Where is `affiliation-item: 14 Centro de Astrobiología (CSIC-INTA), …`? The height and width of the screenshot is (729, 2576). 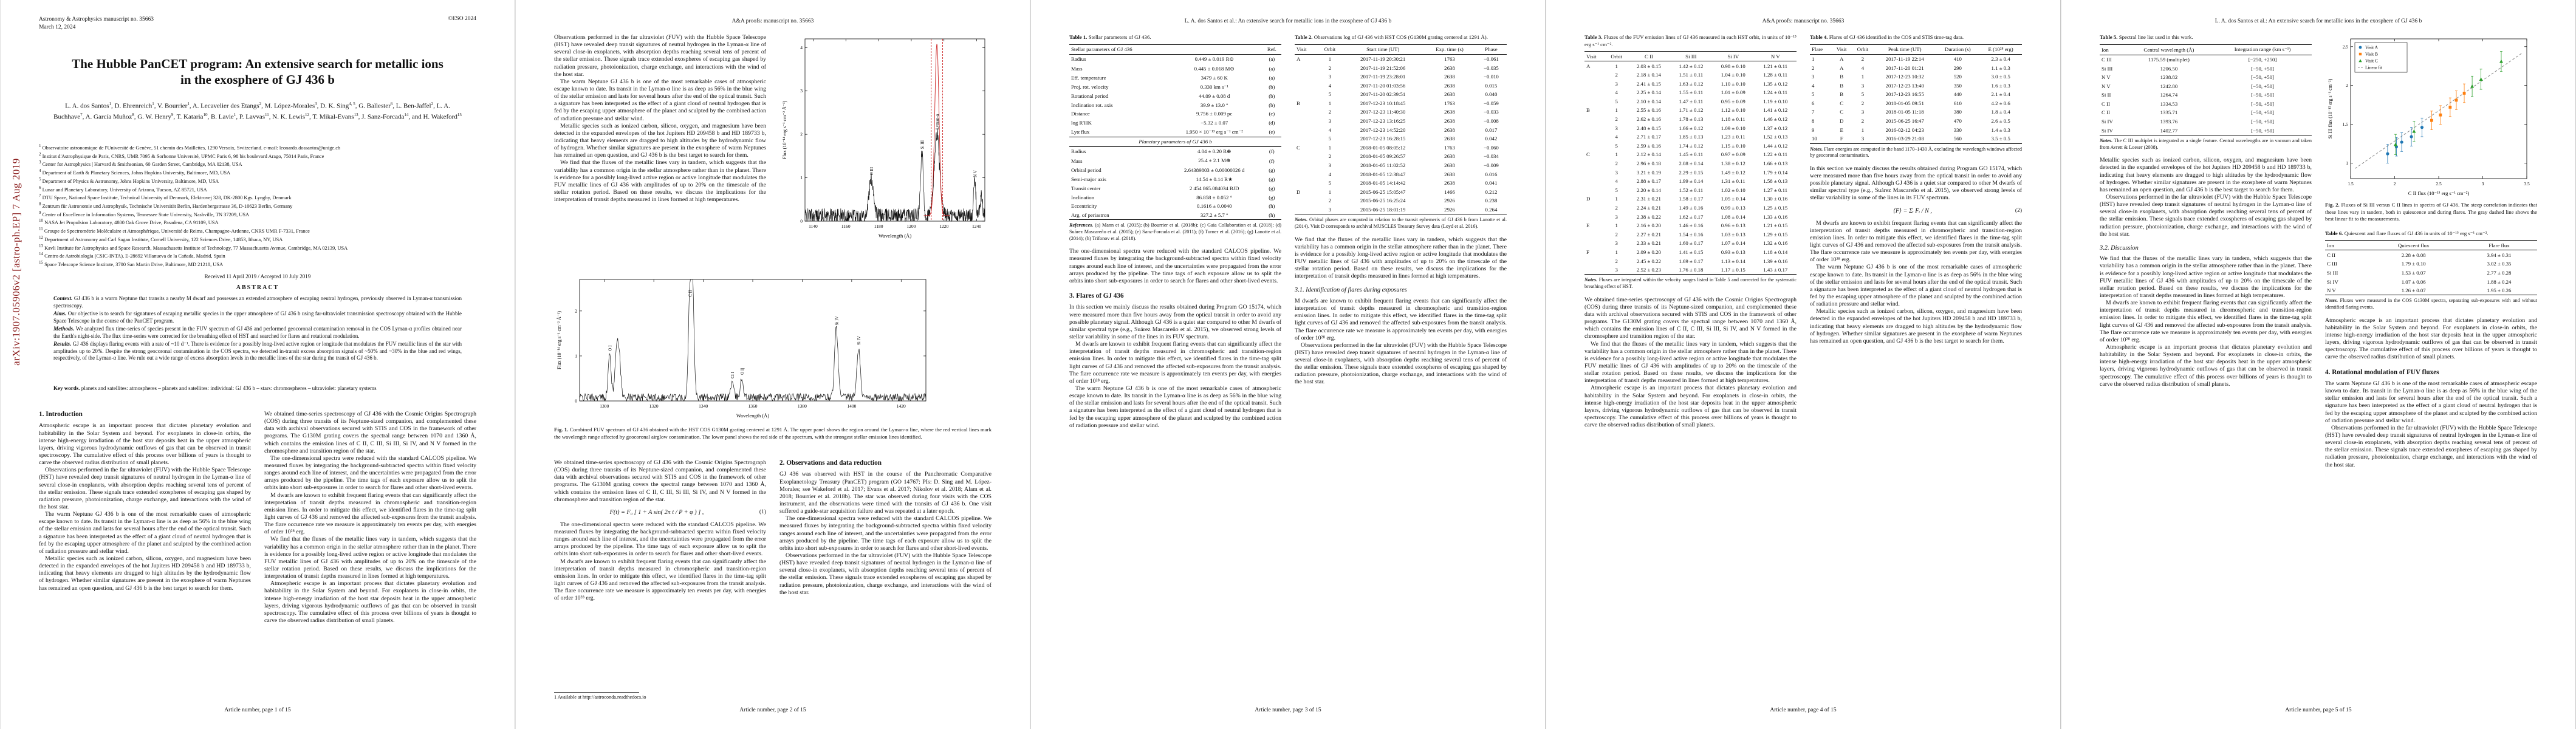
affiliation-item: 14 Centro de Astrobiología (CSIC-INTA), … is located at coordinates (132, 256).